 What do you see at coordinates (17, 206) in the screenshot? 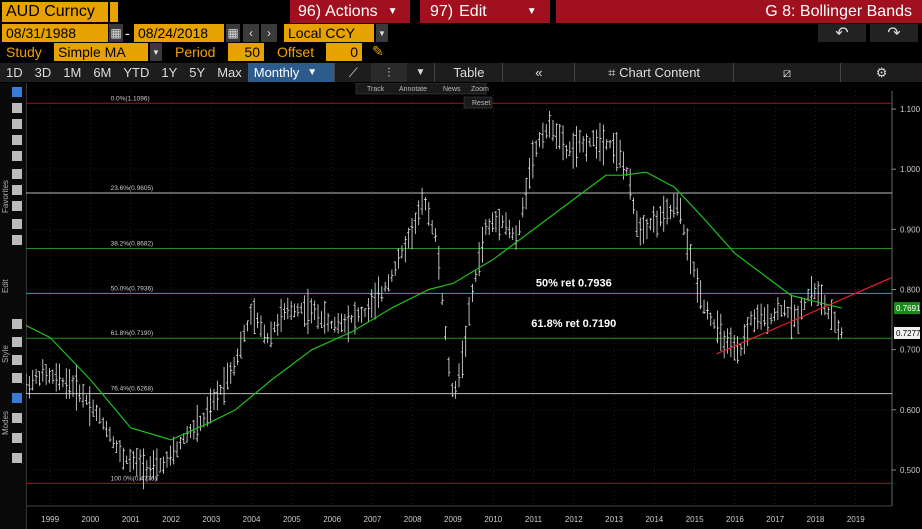
I see `note-tool-icon` at bounding box center [17, 206].